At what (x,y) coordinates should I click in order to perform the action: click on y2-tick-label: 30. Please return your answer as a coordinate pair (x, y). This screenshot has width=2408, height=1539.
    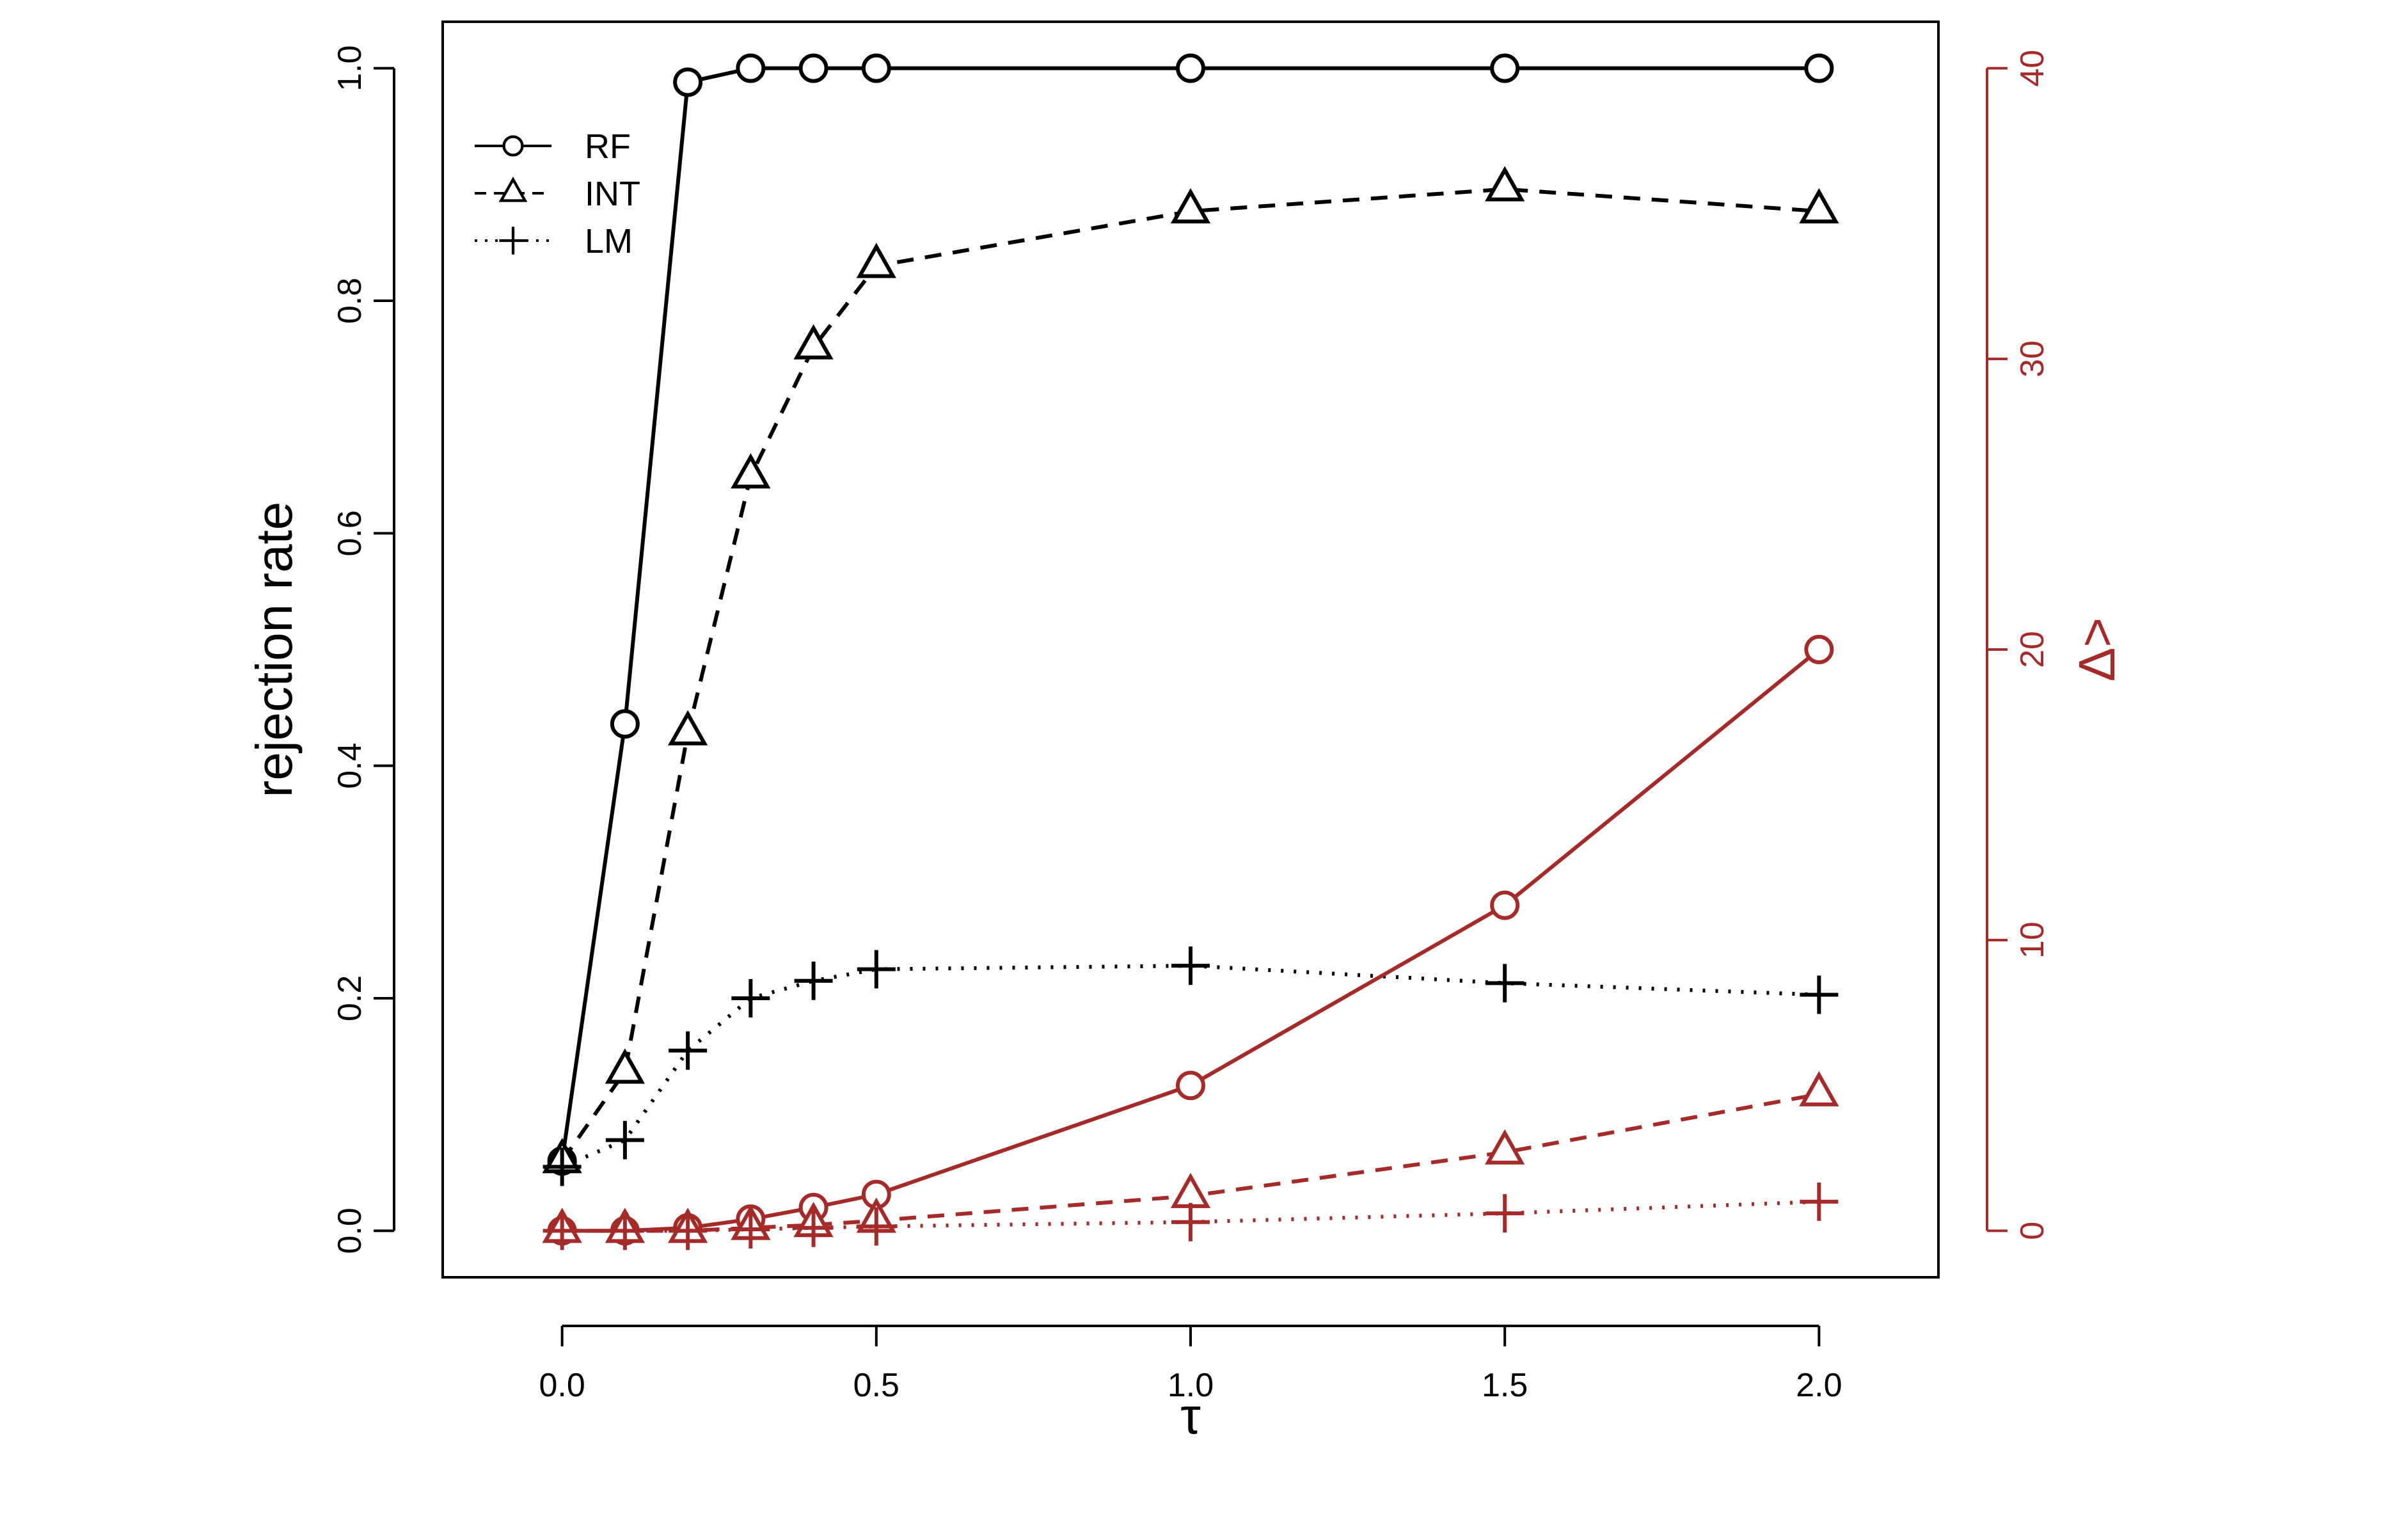
    Looking at the image, I should click on (2032, 359).